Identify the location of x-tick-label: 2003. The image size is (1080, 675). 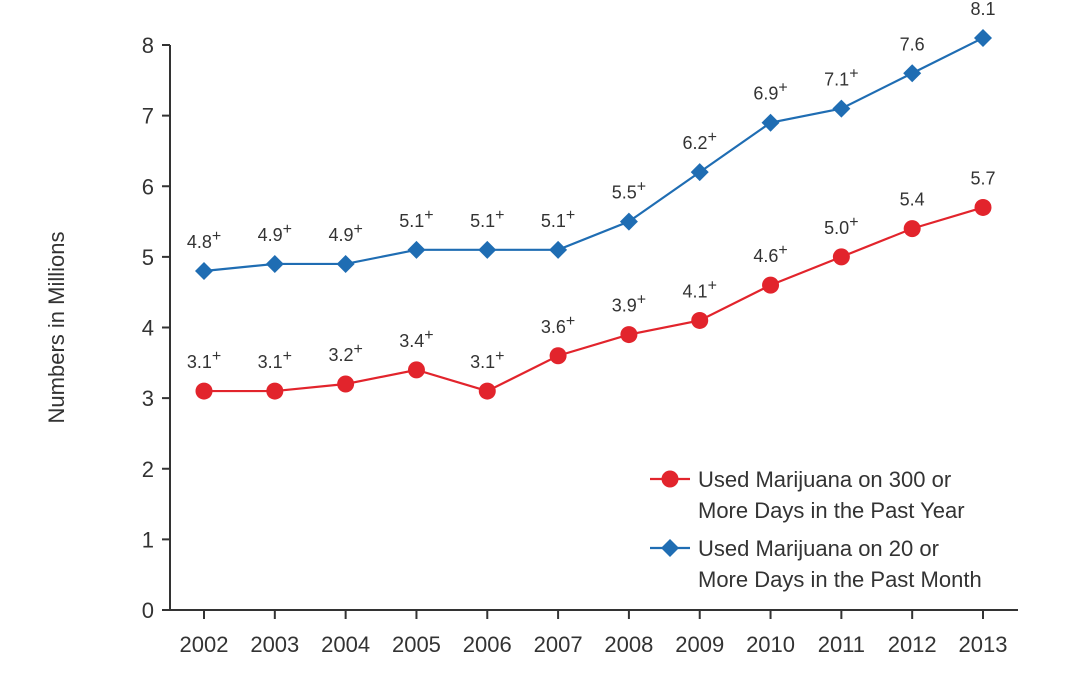
(274, 644).